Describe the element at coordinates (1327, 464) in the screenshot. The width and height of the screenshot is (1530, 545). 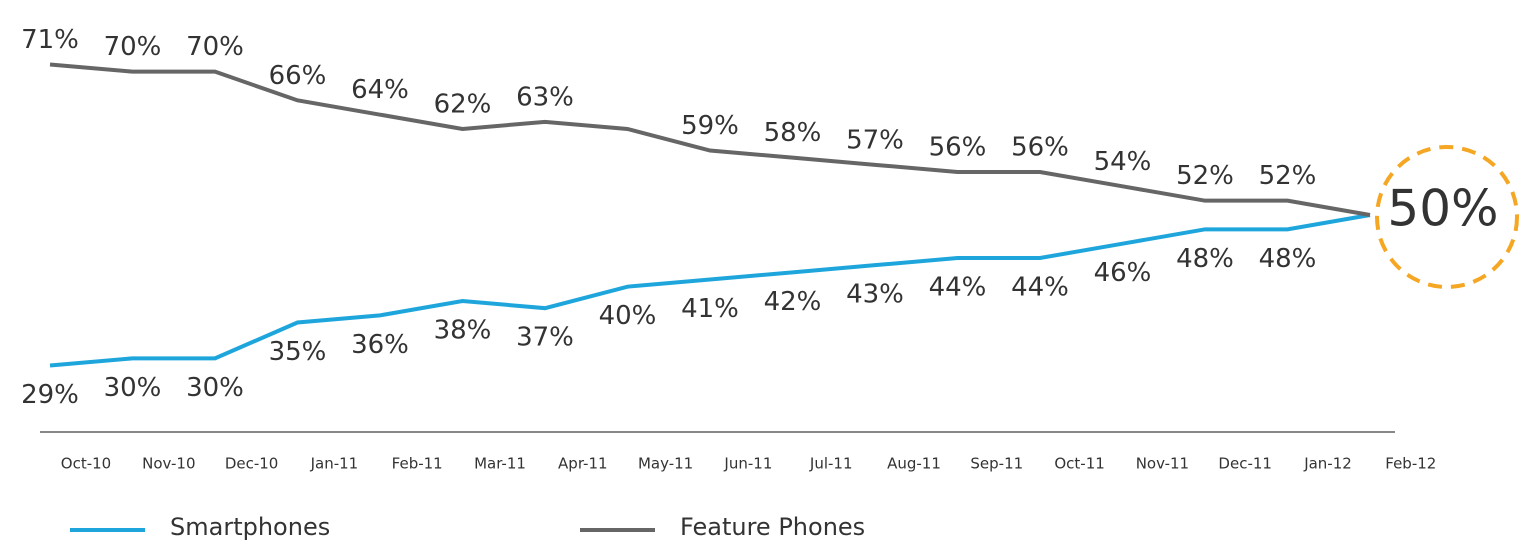
I see `x-tick-label: Jan-12` at that location.